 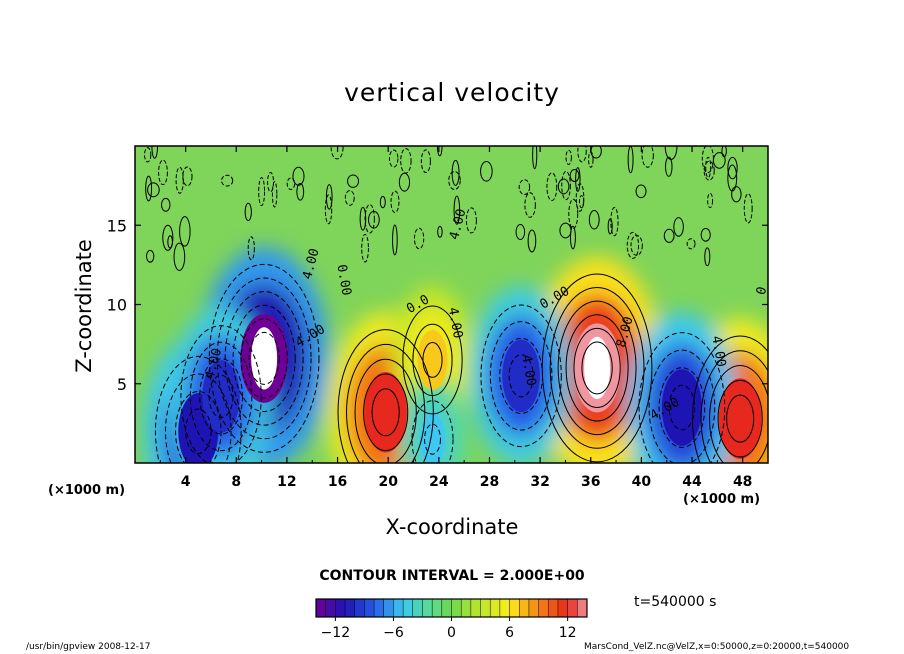 What do you see at coordinates (87, 490) in the screenshot?
I see `x-axis-unit-left: (×1000 m)` at bounding box center [87, 490].